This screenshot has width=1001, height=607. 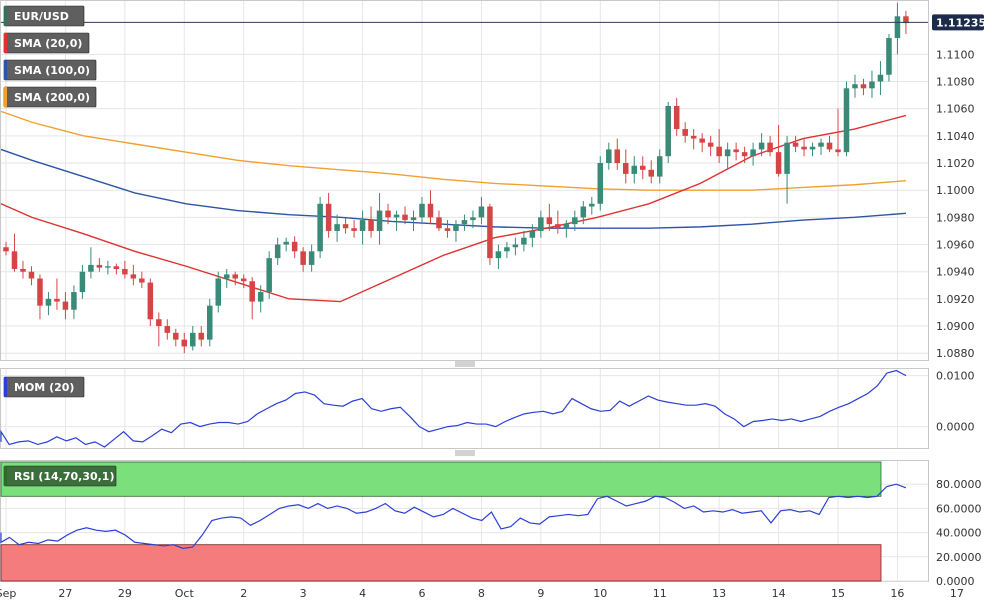 What do you see at coordinates (441, 479) in the screenshot?
I see `rsi-overbought-zone` at bounding box center [441, 479].